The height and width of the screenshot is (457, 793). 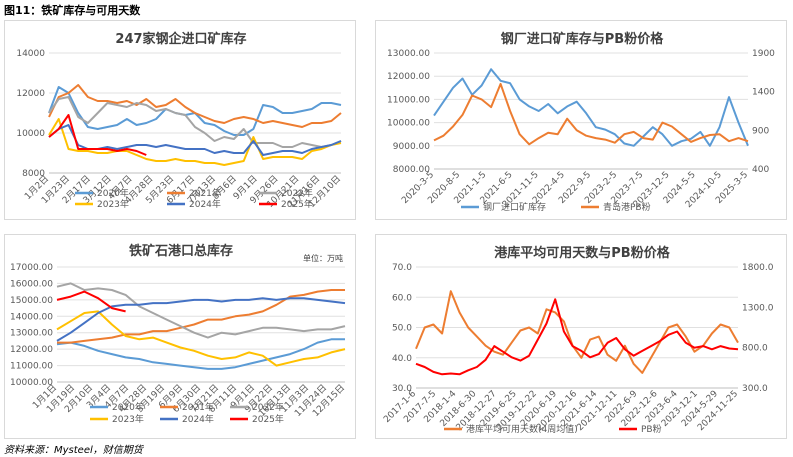 What do you see at coordinates (755, 349) in the screenshot?
I see `y2-tick-label: 800.0` at bounding box center [755, 349].